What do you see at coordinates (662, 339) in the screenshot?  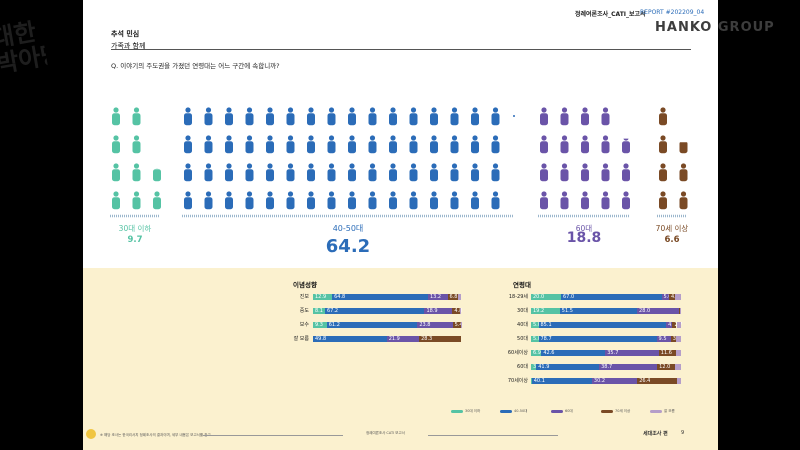 I see `bar-value-label: 9.5` at bounding box center [662, 339].